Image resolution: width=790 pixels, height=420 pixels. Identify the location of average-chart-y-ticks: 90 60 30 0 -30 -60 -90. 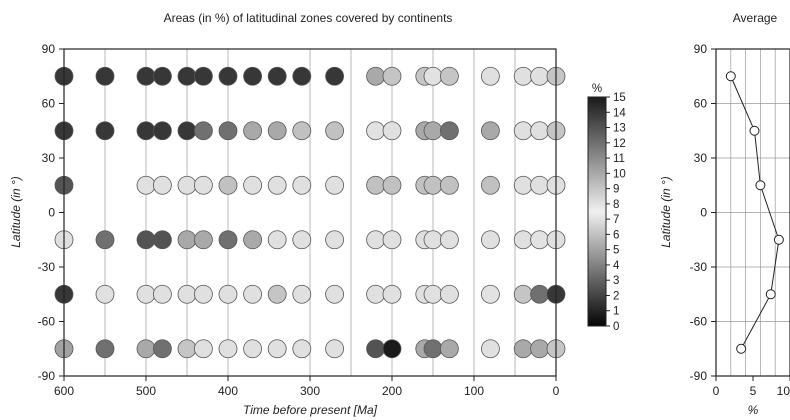
(703, 212).